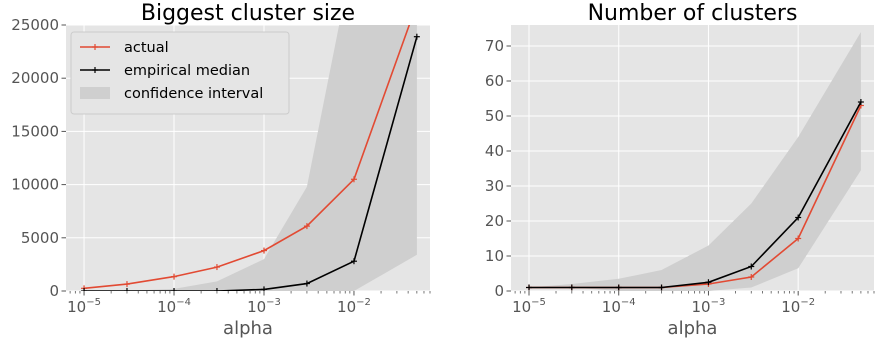 Image resolution: width=876 pixels, height=342 pixels. I want to click on legend-label: confidence interval, so click(193, 94).